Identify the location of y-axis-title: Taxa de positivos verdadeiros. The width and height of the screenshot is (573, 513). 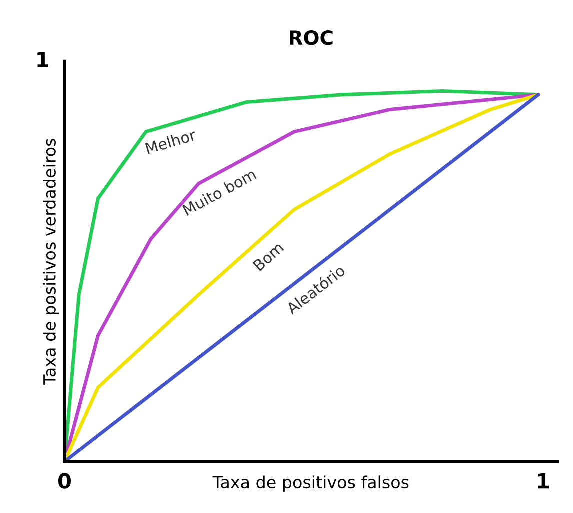
(51, 262).